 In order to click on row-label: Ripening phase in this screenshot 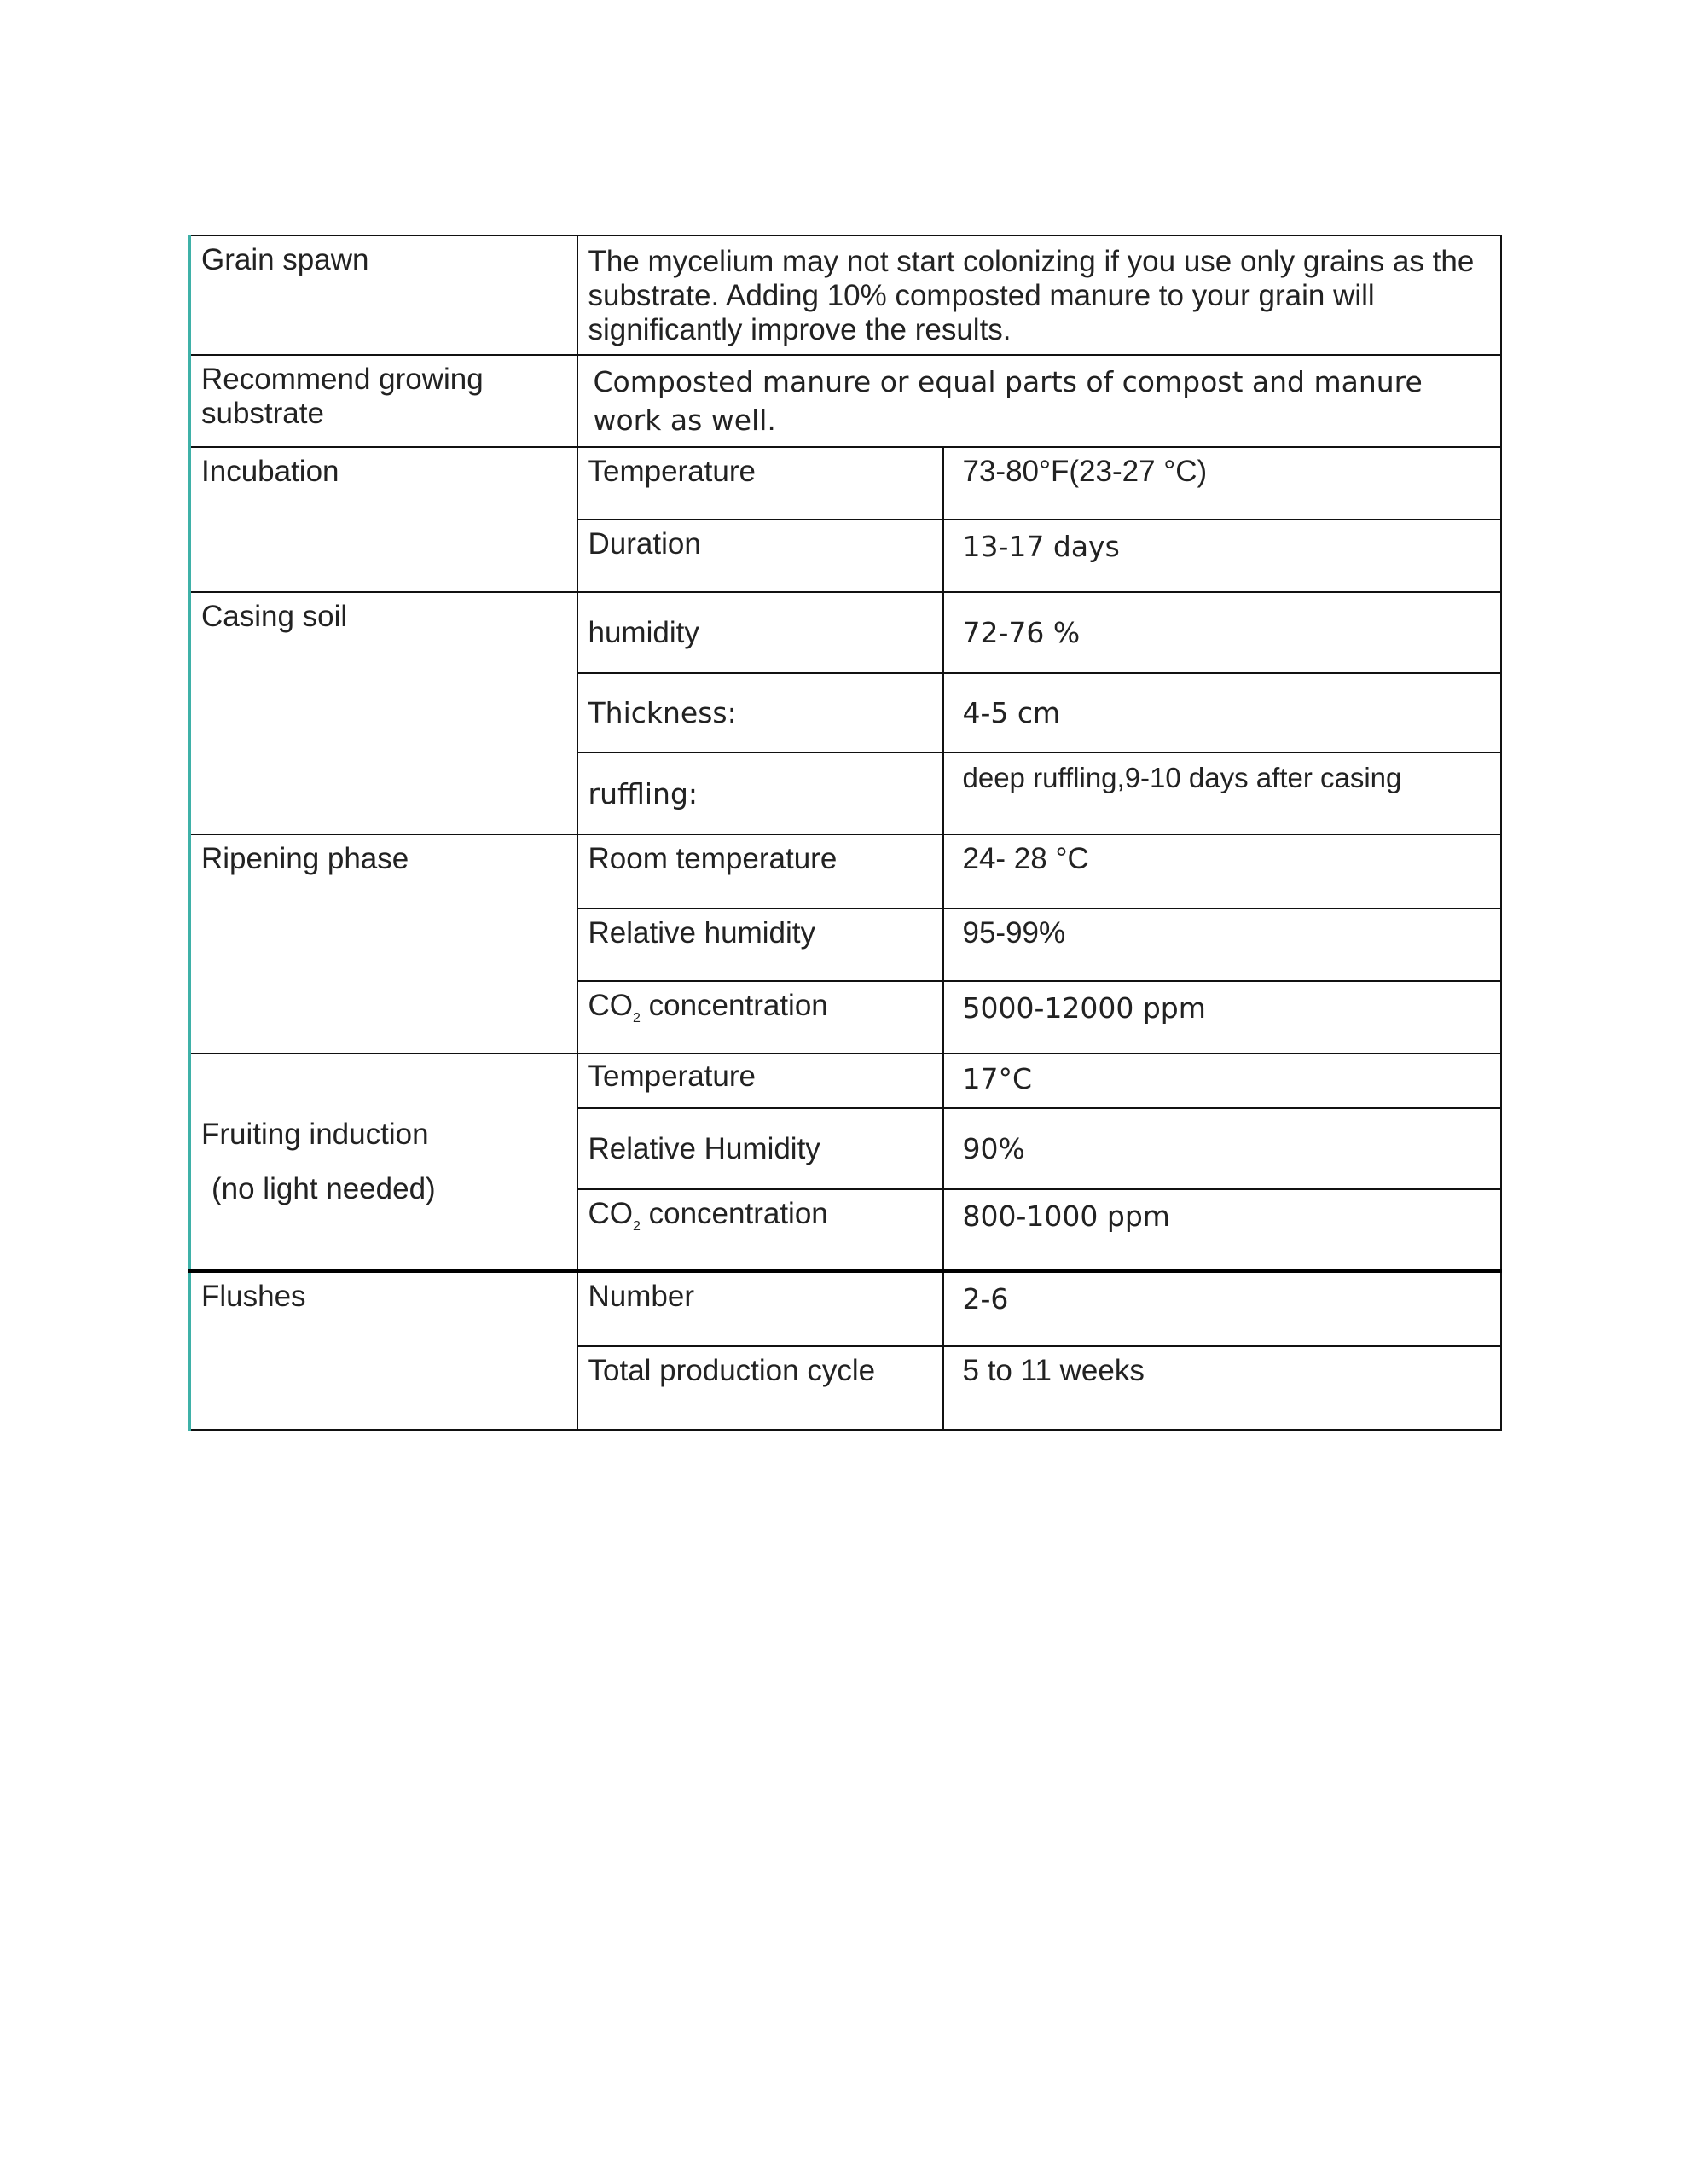, I will do `click(383, 944)`.